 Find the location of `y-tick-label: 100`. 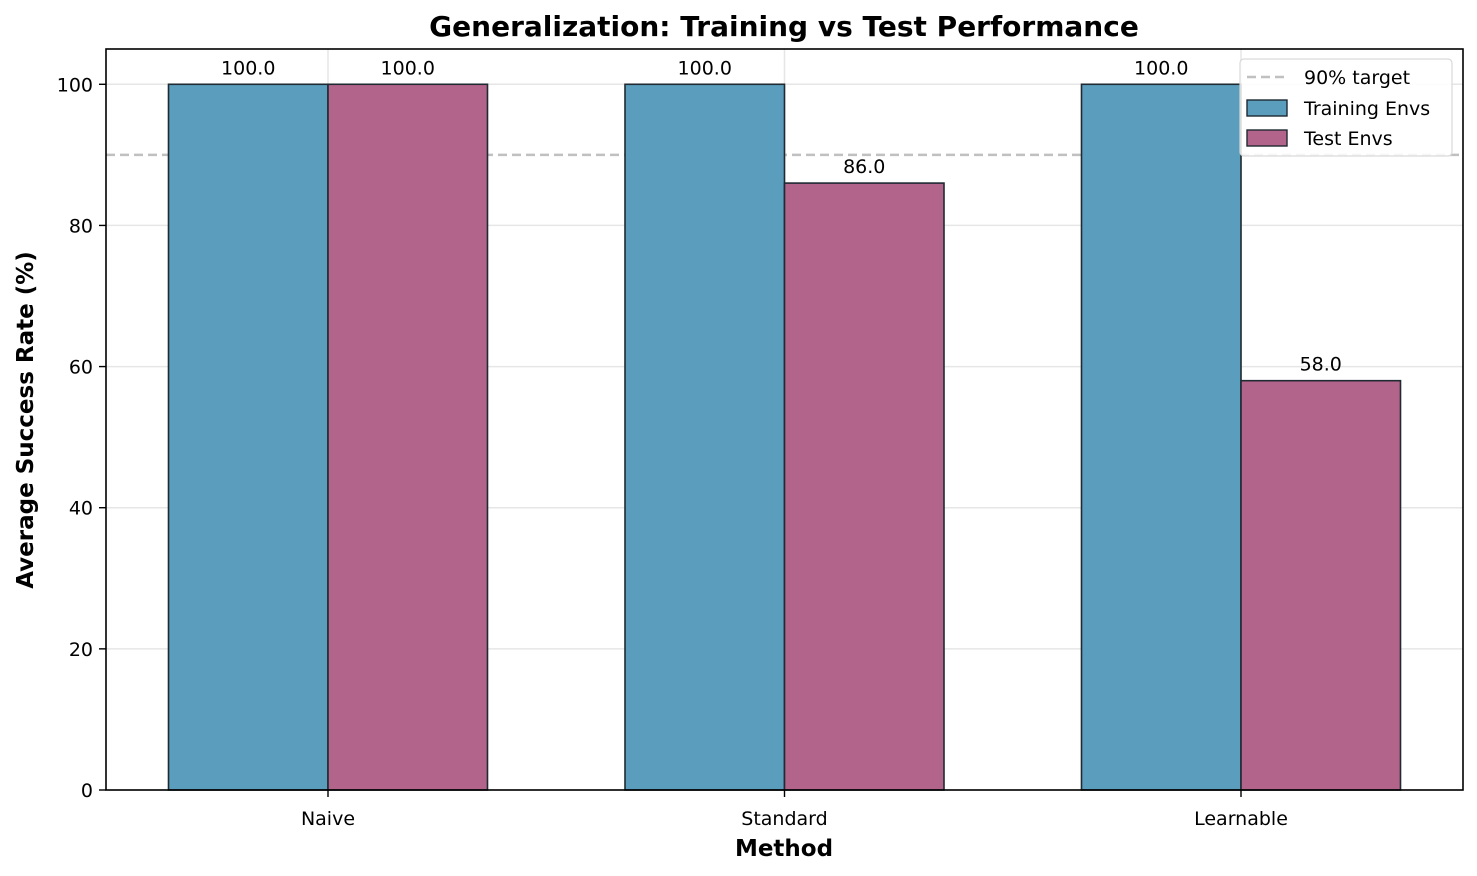

y-tick-label: 100 is located at coordinates (75, 85).